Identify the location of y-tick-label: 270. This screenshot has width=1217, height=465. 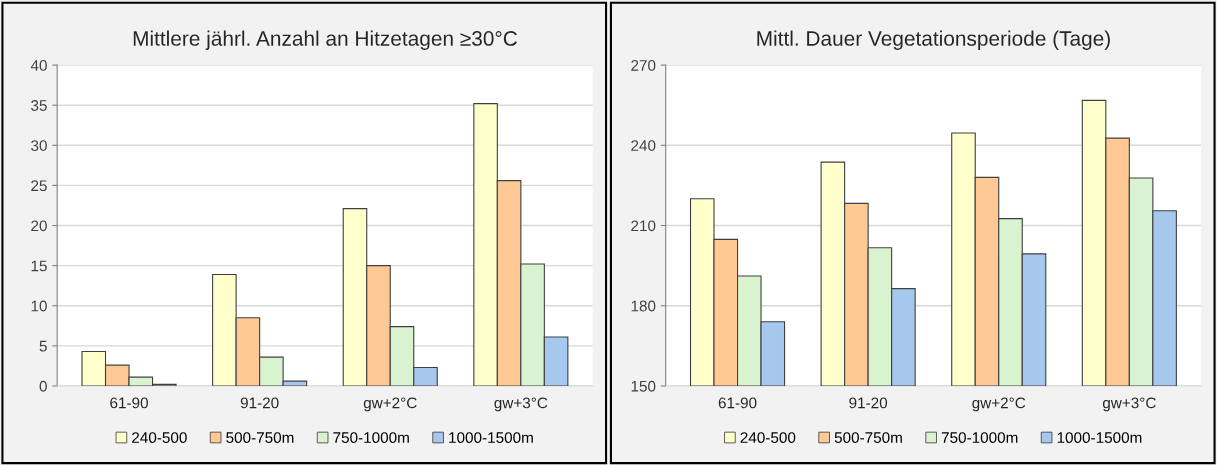
(643, 65).